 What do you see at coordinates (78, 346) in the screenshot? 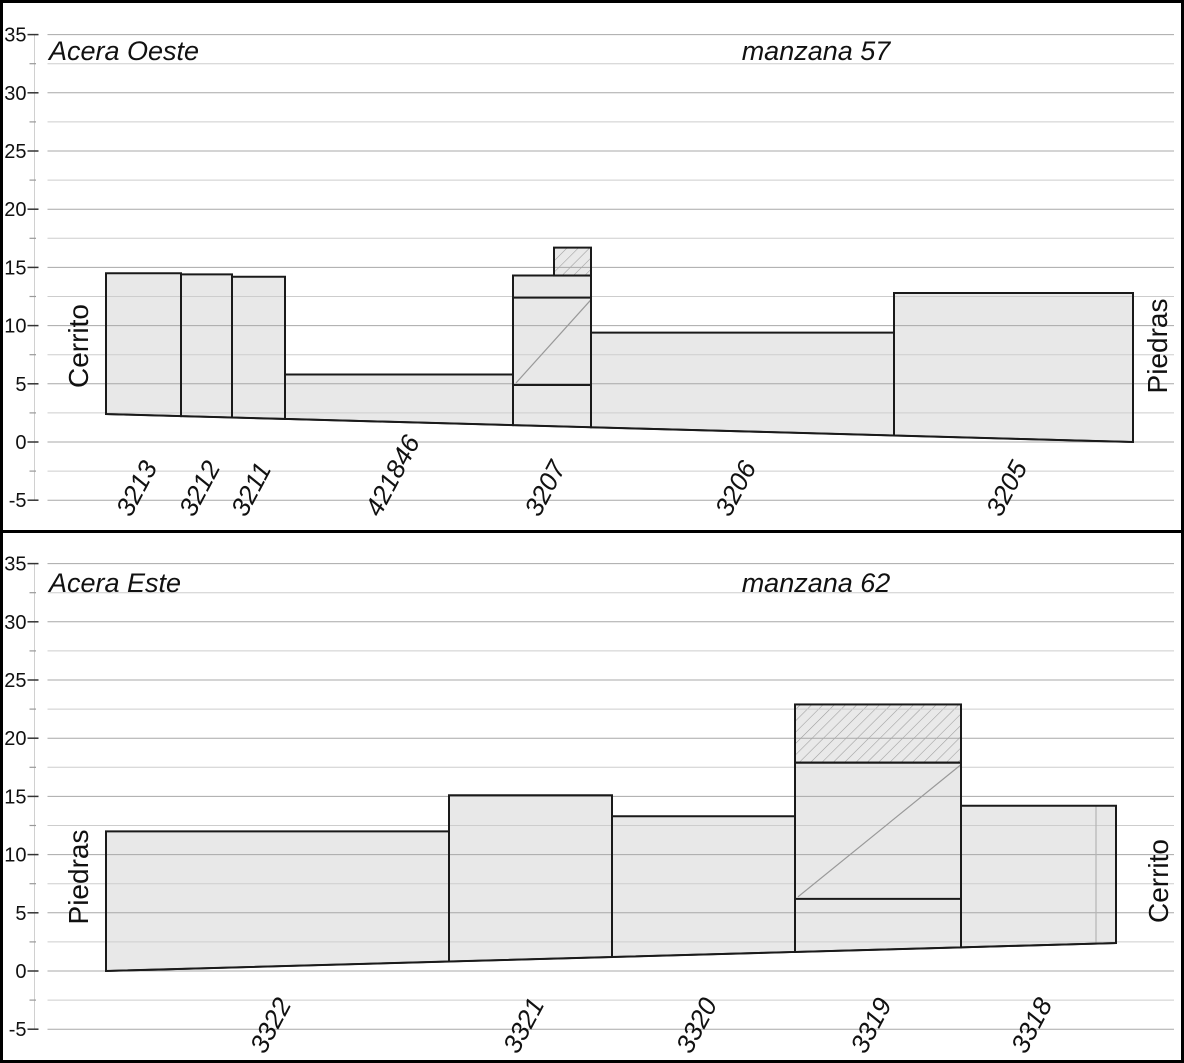
I see `street-label-west-left: Cerrito` at bounding box center [78, 346].